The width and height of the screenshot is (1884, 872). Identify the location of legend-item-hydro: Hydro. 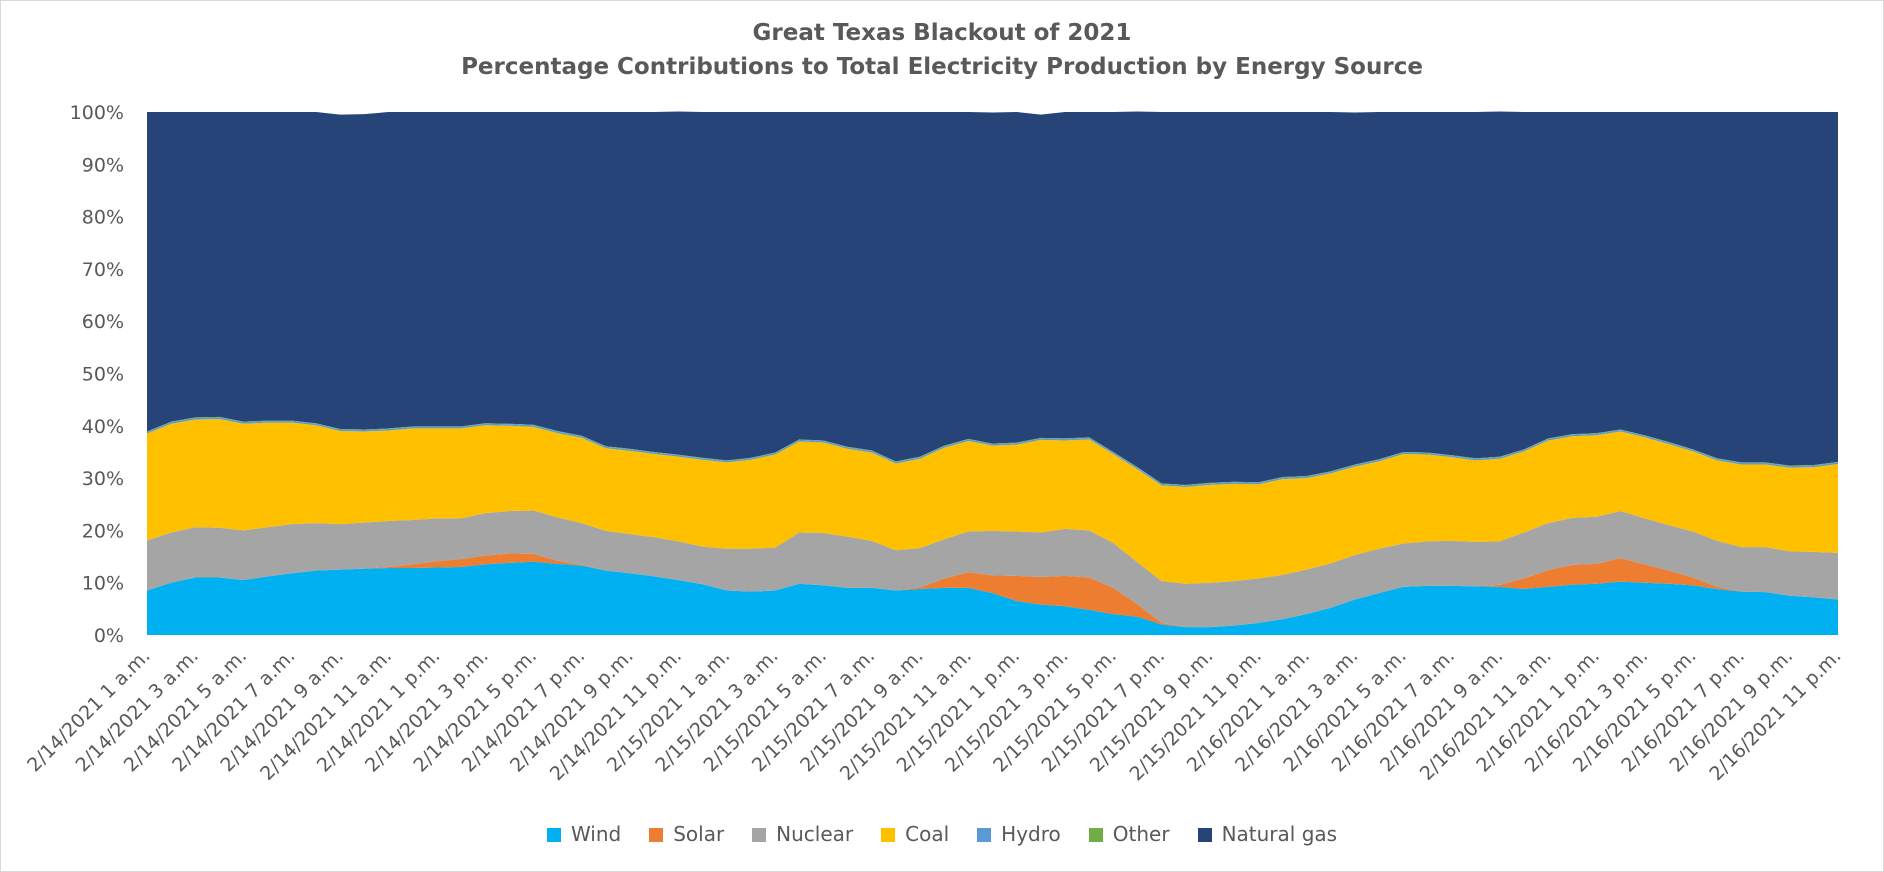
(1019, 834).